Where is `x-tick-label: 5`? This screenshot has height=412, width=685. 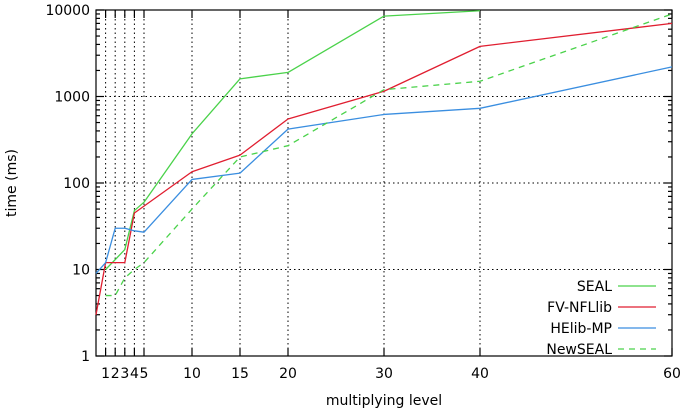 x-tick-label: 5 is located at coordinates (144, 374).